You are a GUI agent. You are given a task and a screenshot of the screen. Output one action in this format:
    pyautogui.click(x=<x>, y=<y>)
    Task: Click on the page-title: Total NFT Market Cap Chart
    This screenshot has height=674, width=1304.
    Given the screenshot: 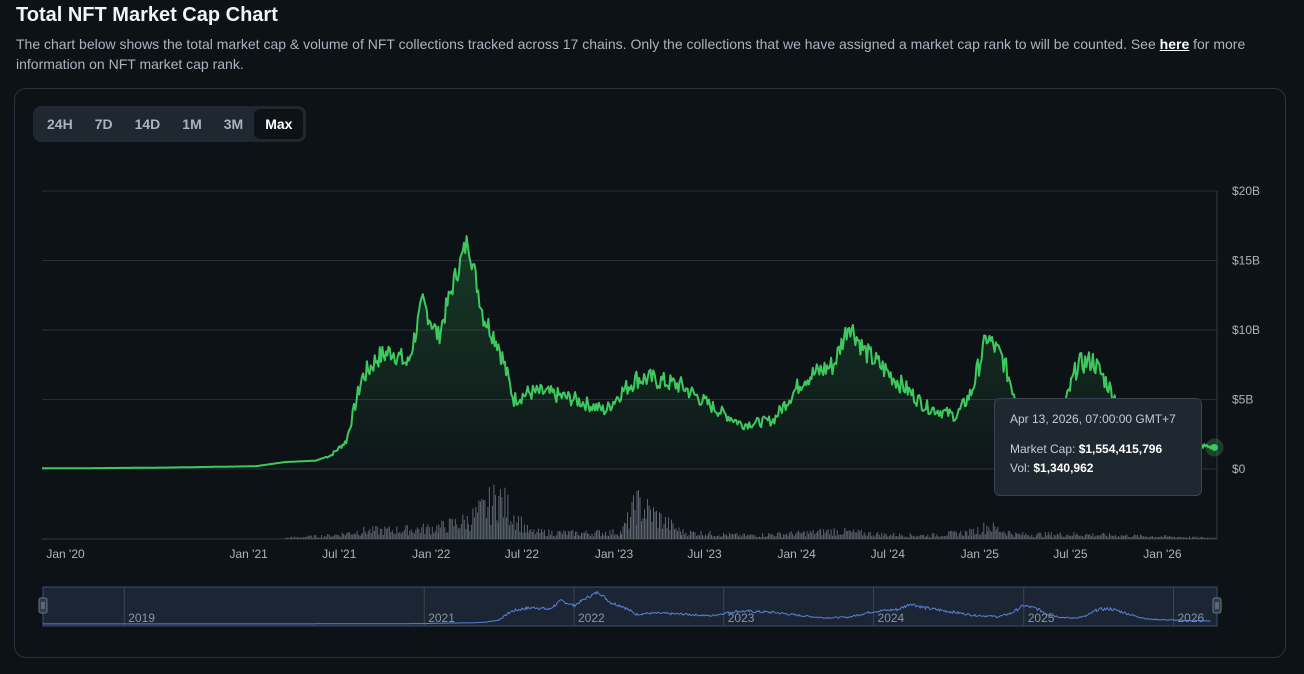 What is the action you would take?
    pyautogui.click(x=147, y=15)
    